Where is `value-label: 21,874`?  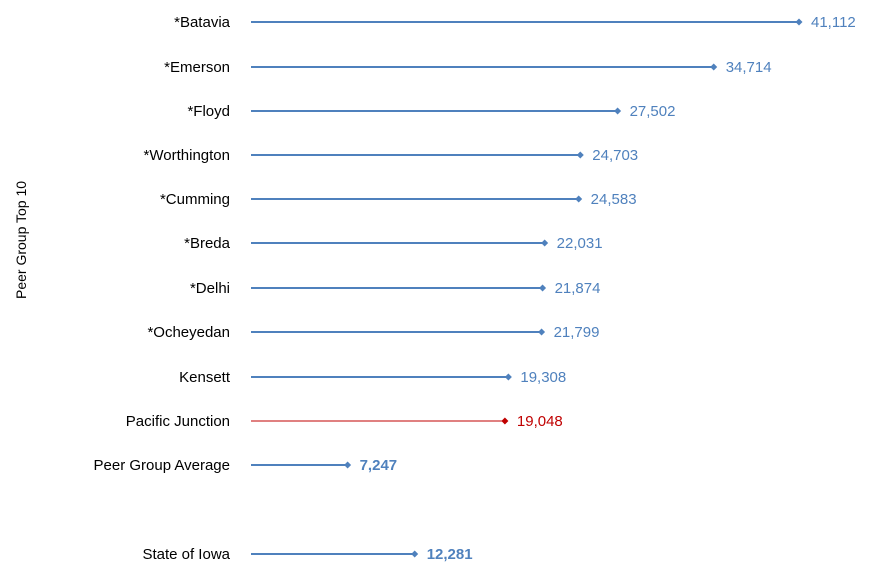 value-label: 21,874 is located at coordinates (578, 288).